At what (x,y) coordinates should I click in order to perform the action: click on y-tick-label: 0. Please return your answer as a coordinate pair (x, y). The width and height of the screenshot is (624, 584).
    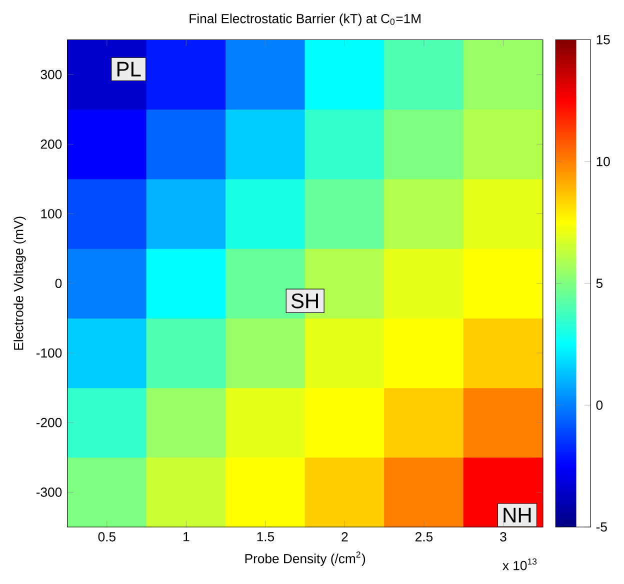
    Looking at the image, I should click on (58, 283).